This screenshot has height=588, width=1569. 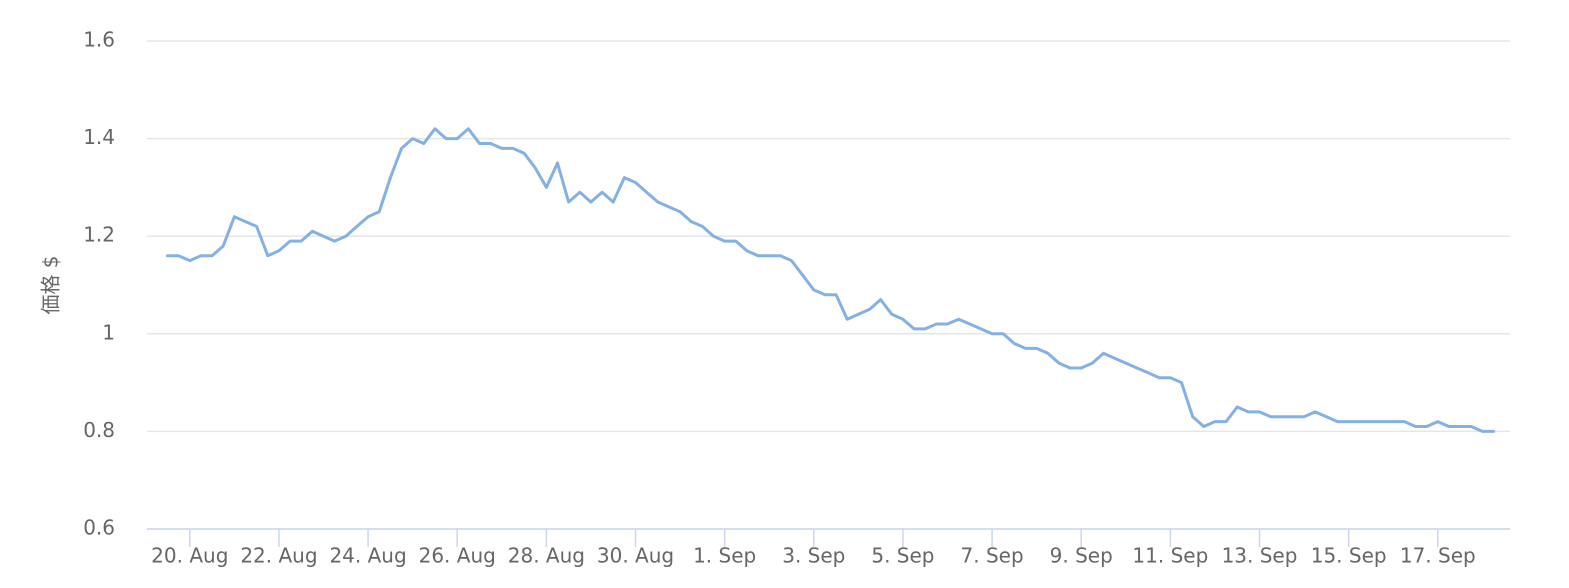 What do you see at coordinates (189, 556) in the screenshot?
I see `x-tick-label: 20. Aug` at bounding box center [189, 556].